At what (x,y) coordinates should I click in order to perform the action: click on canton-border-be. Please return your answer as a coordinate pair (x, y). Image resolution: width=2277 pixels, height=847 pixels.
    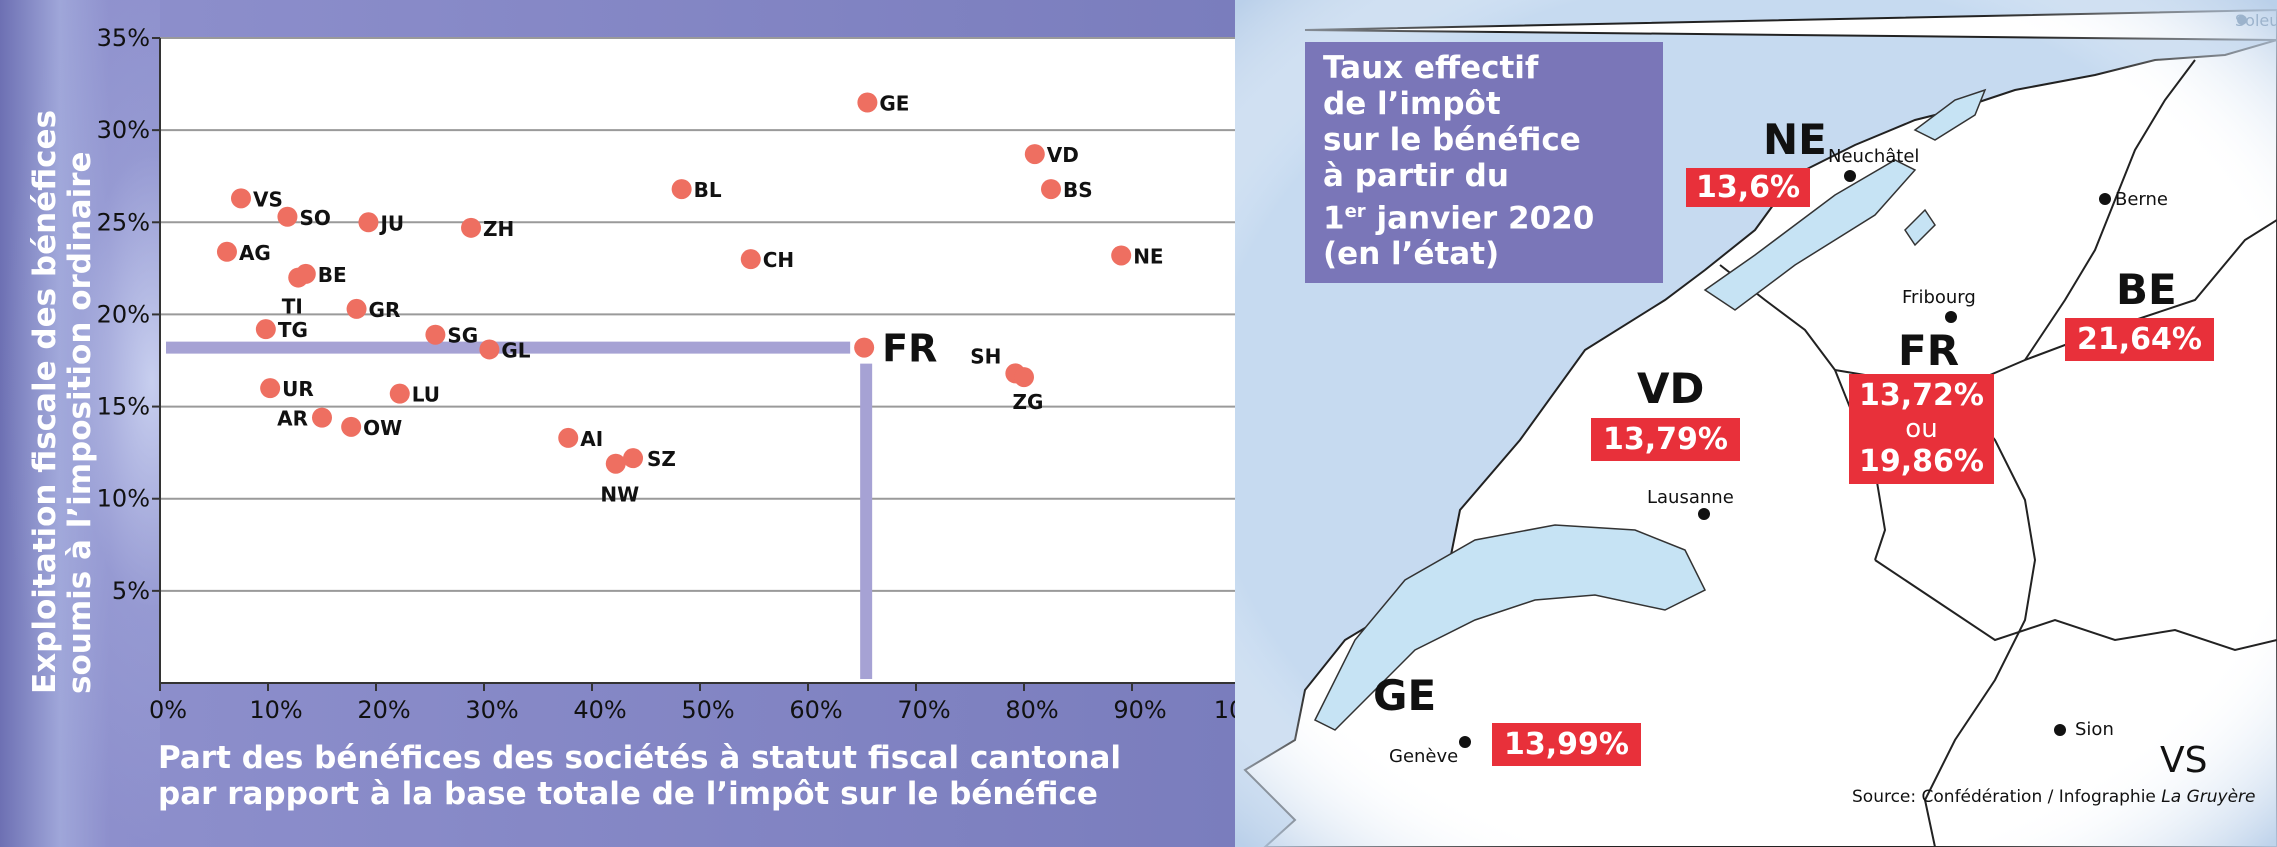
    Looking at the image, I should click on (2110, 210).